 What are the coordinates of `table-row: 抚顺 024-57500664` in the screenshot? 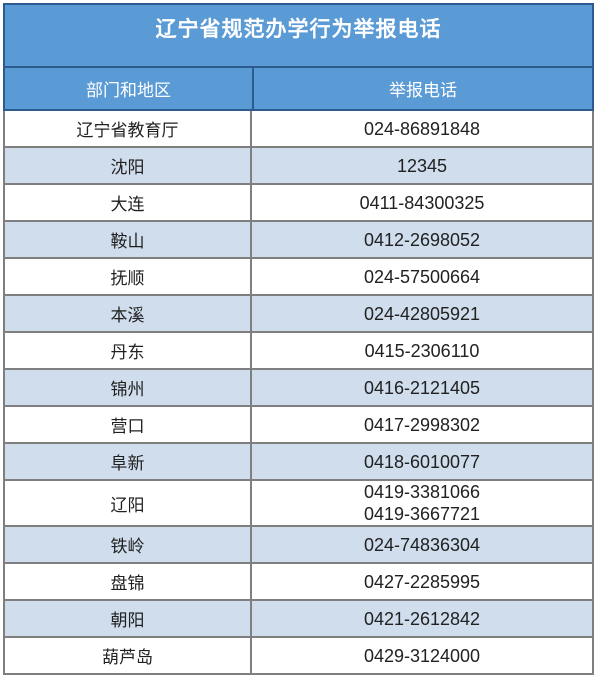 It's located at (298, 277).